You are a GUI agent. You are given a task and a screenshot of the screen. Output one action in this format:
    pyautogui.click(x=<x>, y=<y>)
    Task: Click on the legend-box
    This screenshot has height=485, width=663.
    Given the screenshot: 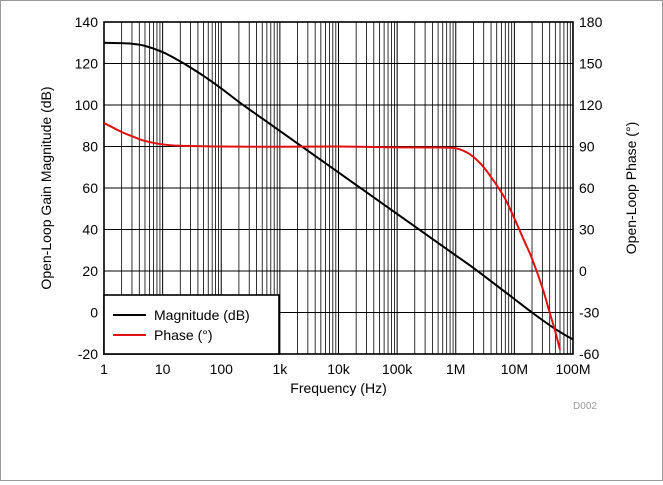 What is the action you would take?
    pyautogui.click(x=191, y=324)
    